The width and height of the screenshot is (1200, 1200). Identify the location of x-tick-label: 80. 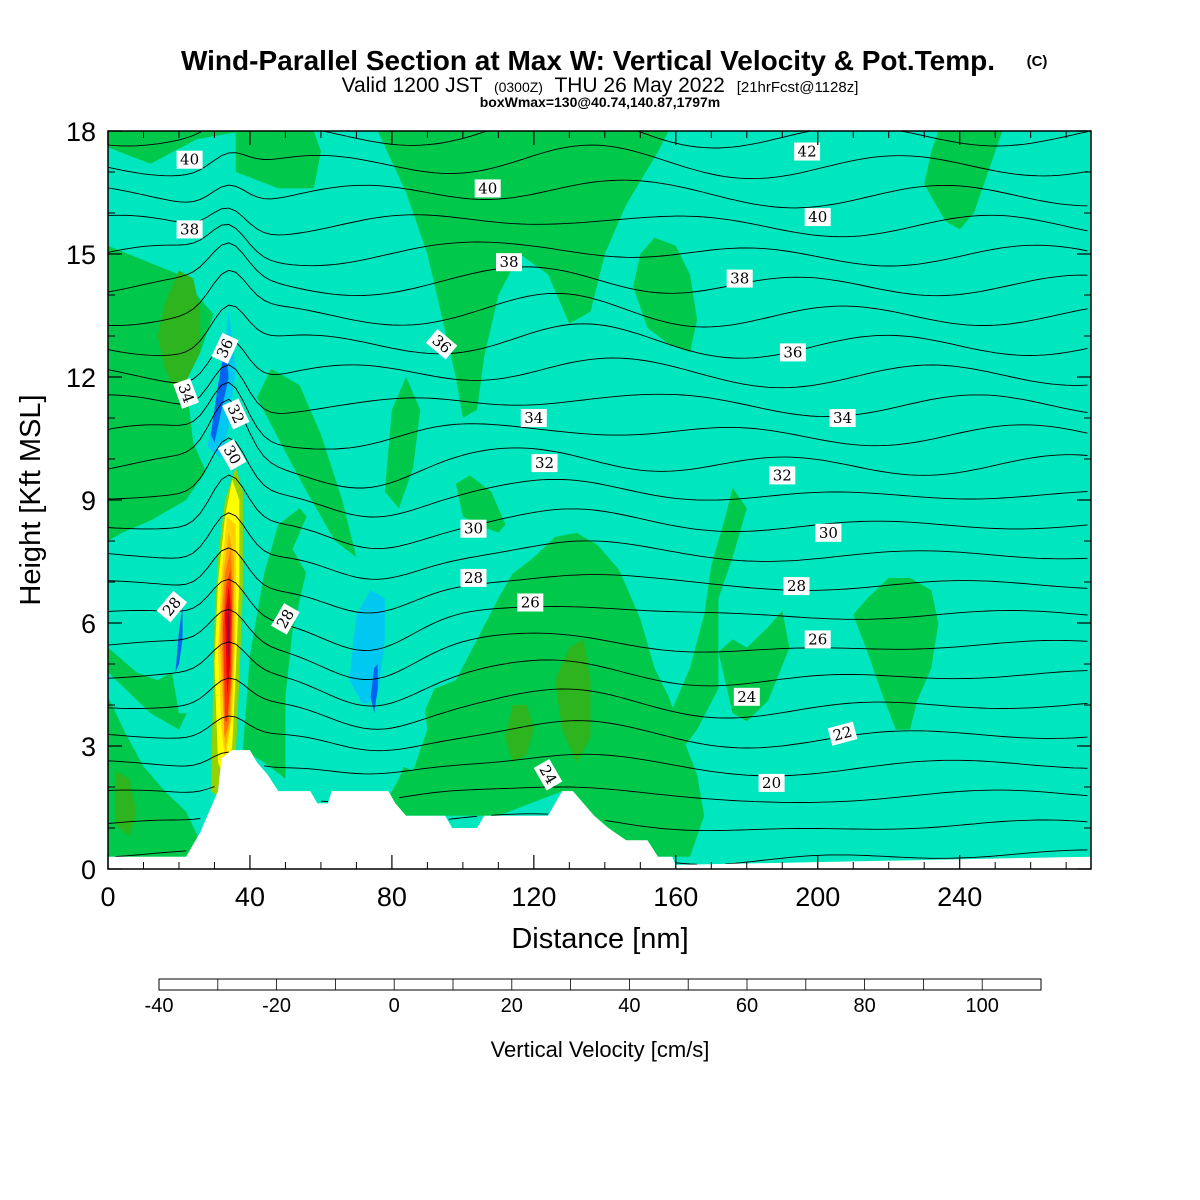
(392, 897).